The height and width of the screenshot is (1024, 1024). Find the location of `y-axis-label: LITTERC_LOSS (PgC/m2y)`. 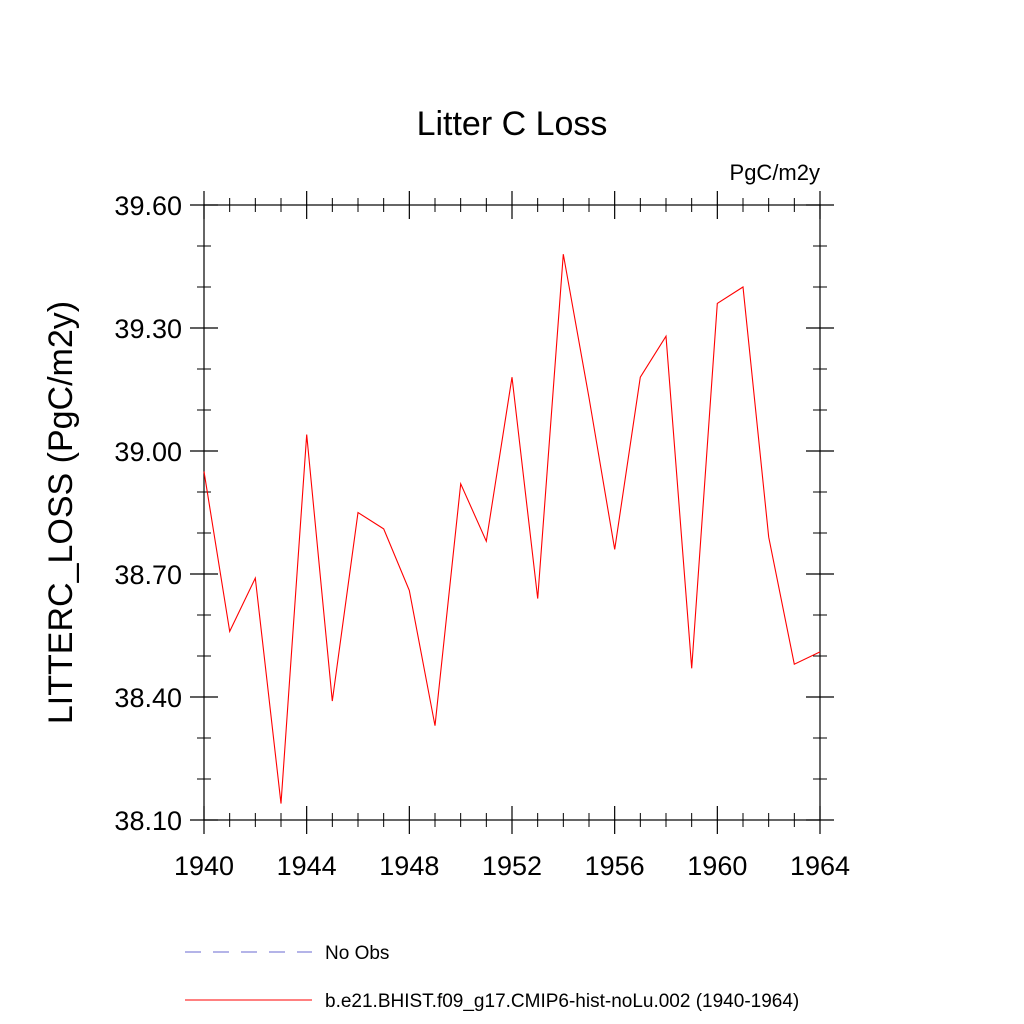

y-axis-label: LITTERC_LOSS (PgC/m2y) is located at coordinates (61, 512).